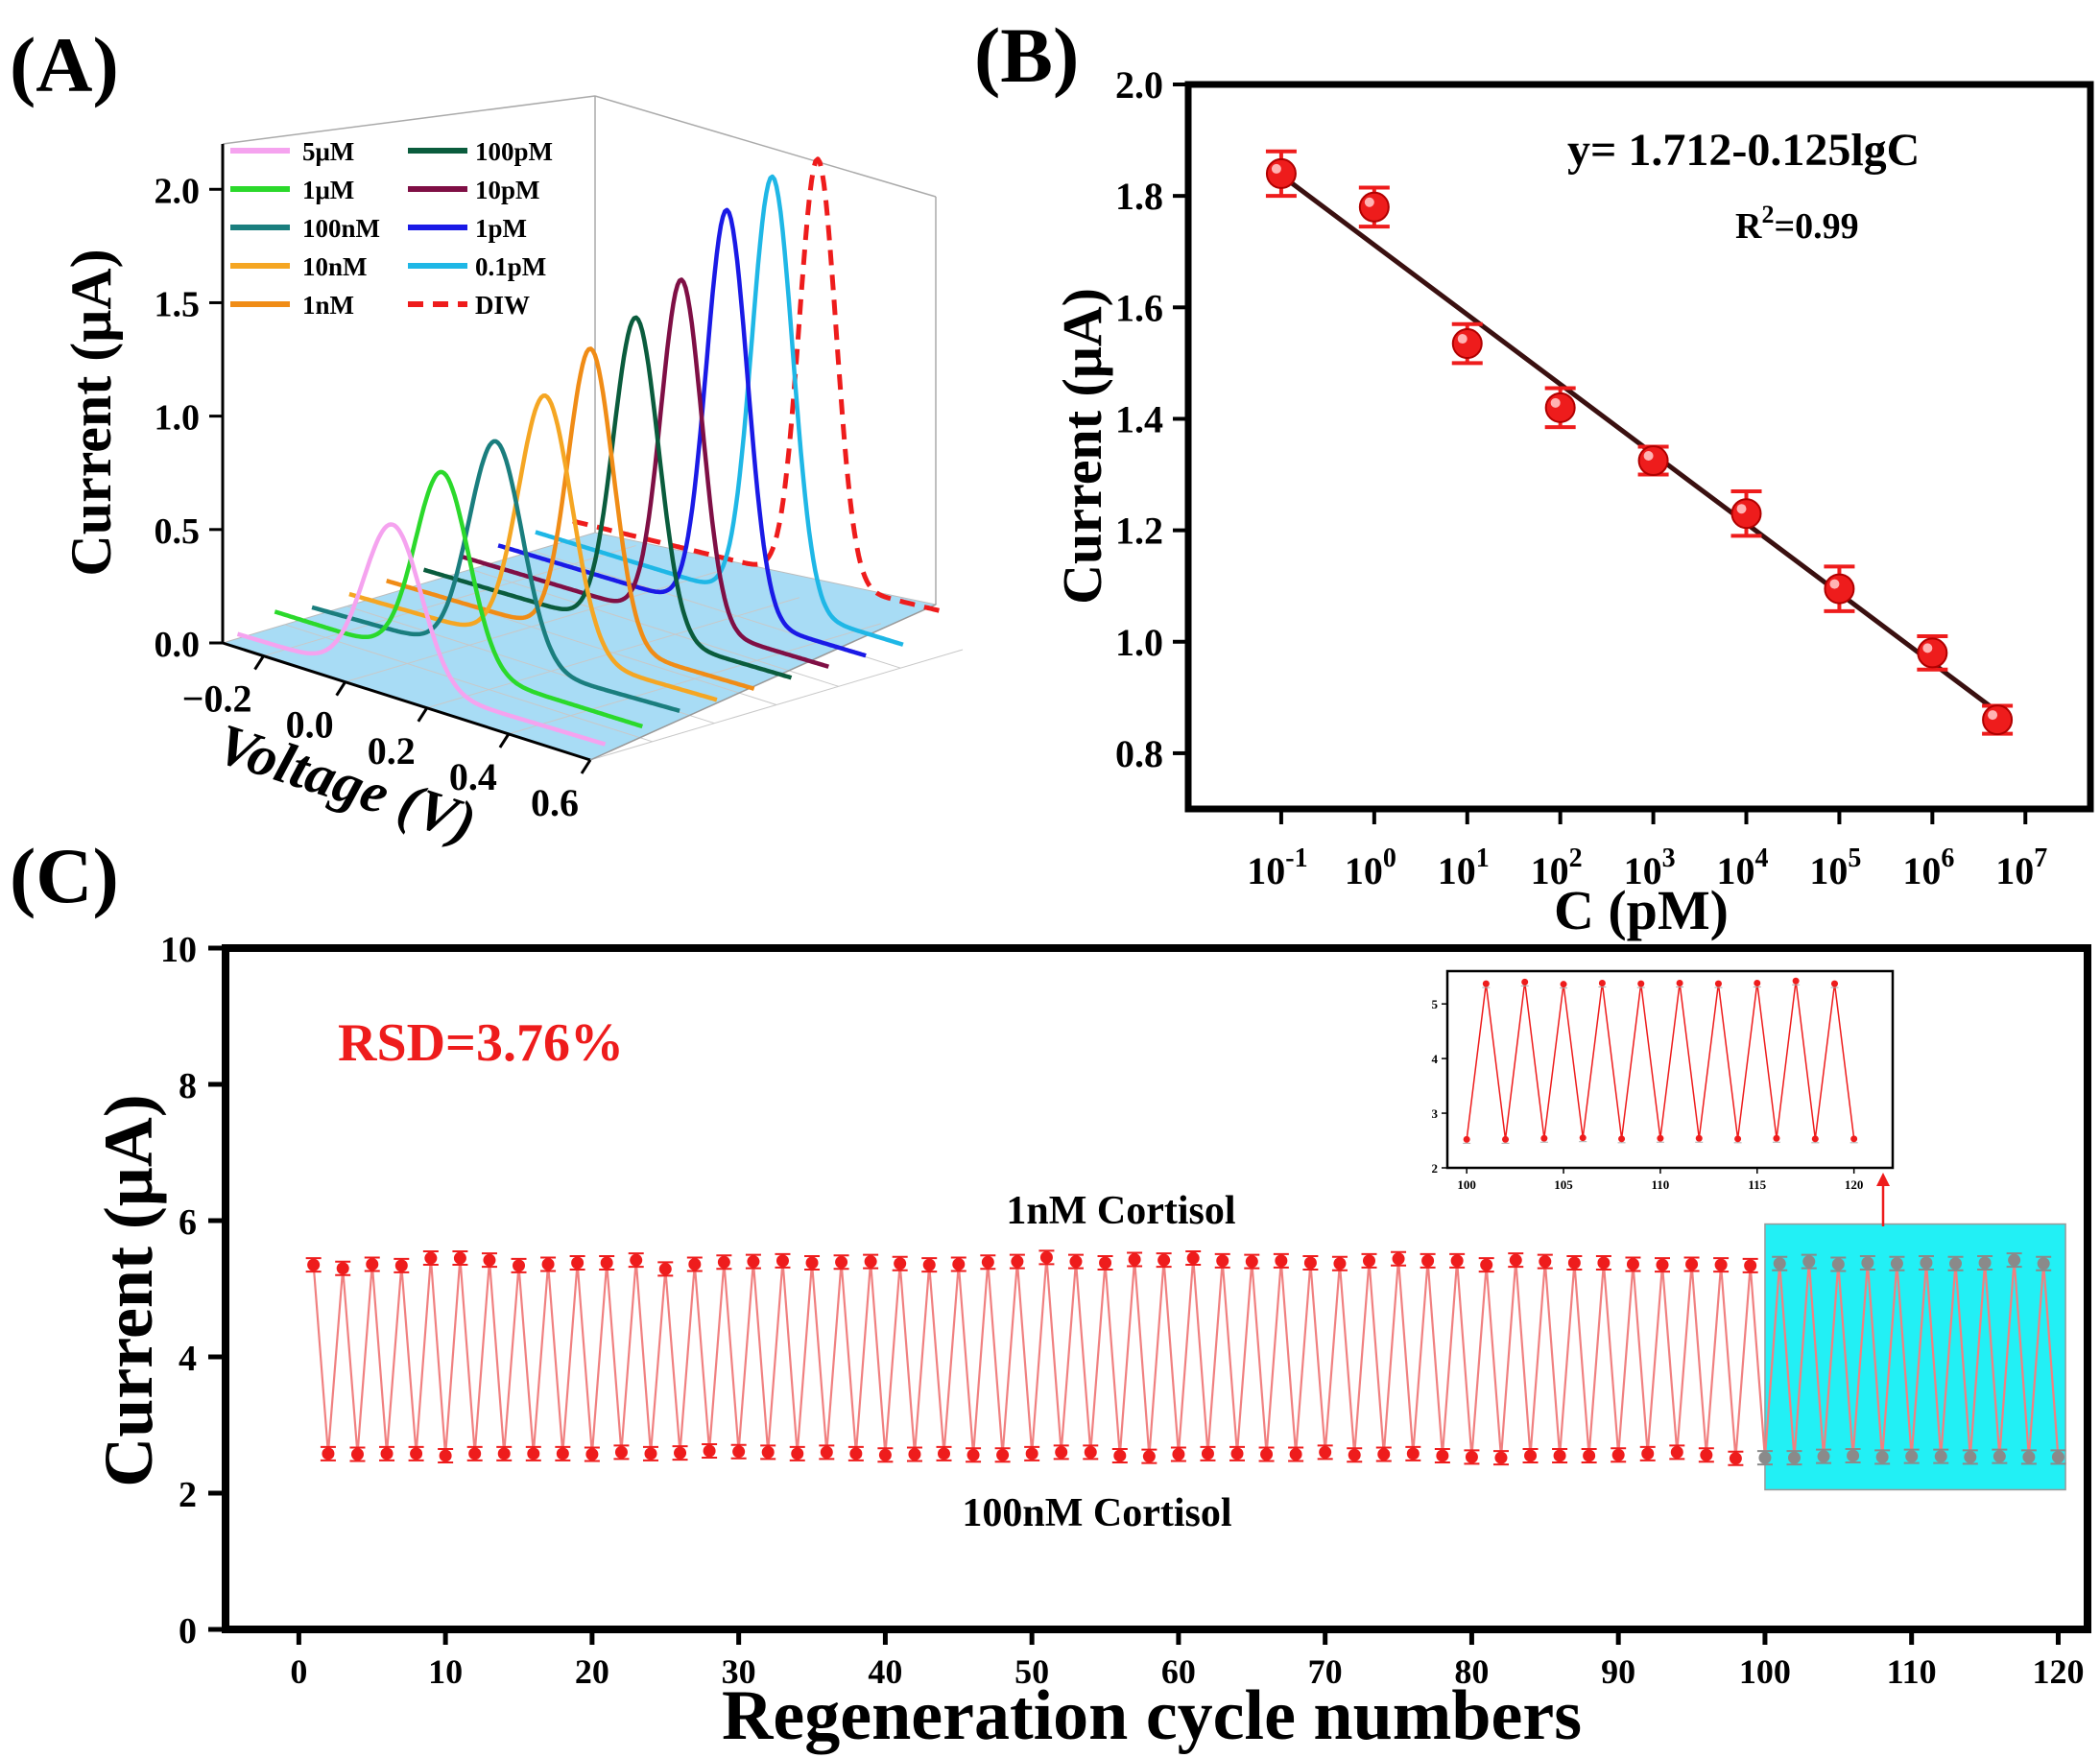  Describe the element at coordinates (1187, 1660) in the screenshot. I see `panel-c-x-ticks: 0 10 20 30 40 50 60 70 80 90 100 110 120` at that location.